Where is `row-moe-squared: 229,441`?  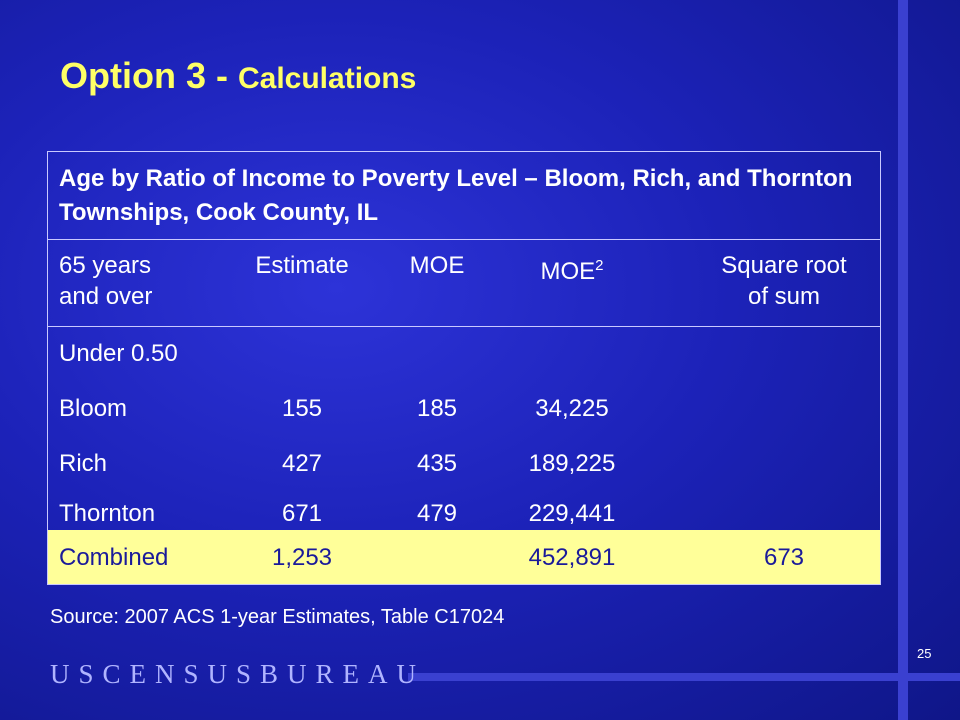
row-moe-squared: 229,441 is located at coordinates (572, 513).